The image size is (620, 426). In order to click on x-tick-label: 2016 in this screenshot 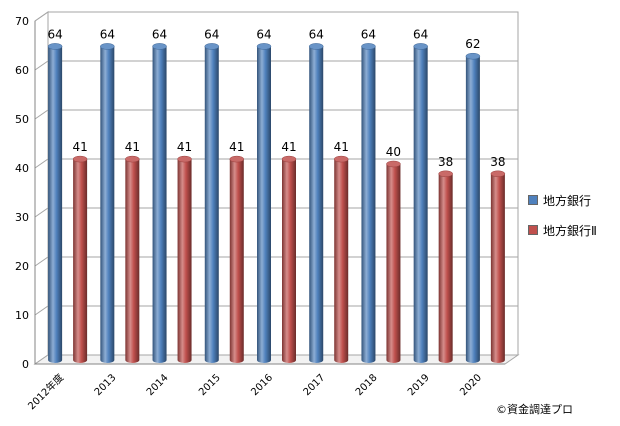, I will do `click(262, 385)`.